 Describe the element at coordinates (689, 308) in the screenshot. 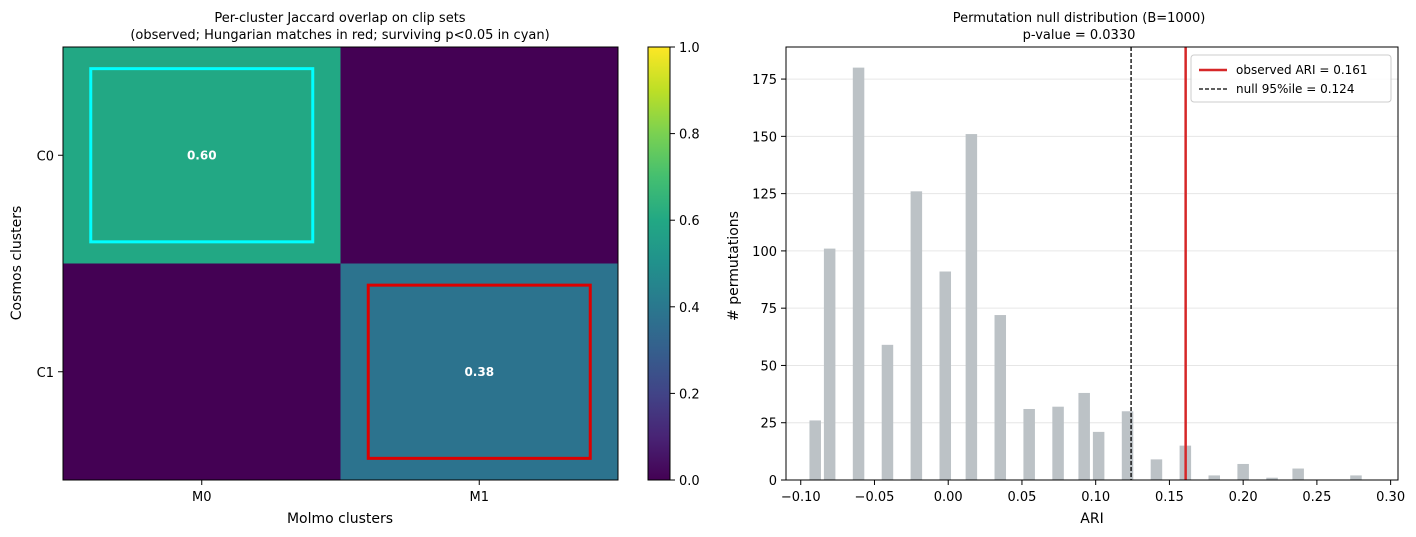

I see `colorbar-tick-label: 0.4` at that location.